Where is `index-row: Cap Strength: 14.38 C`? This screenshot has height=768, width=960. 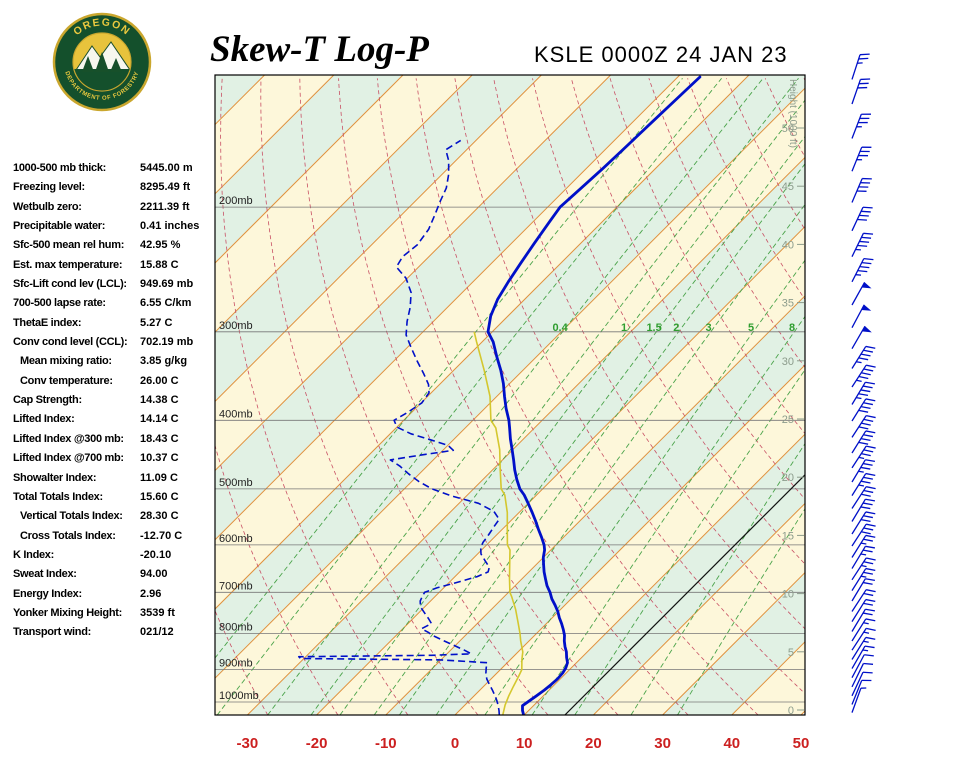
index-row: Cap Strength: 14.38 C is located at coordinates (114, 403).